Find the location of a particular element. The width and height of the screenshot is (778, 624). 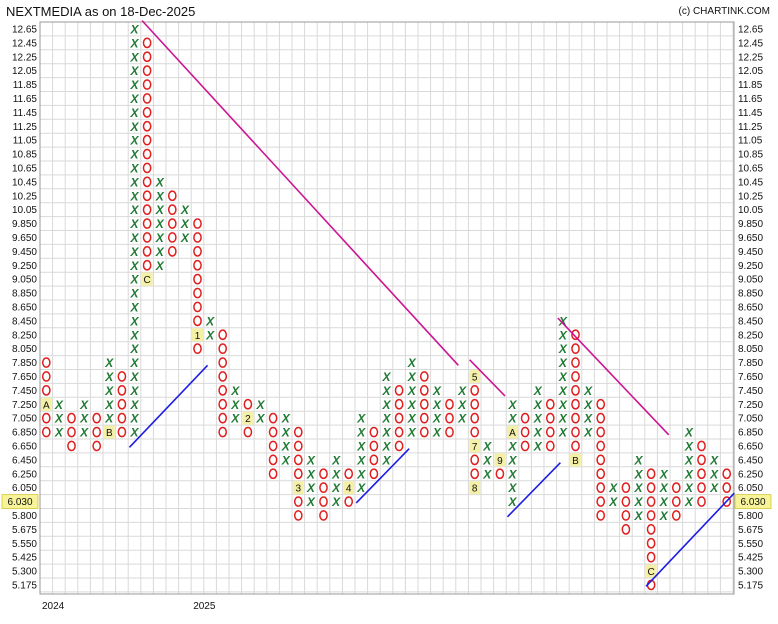

y-tick-label-right: 10.85 is located at coordinates (750, 155).